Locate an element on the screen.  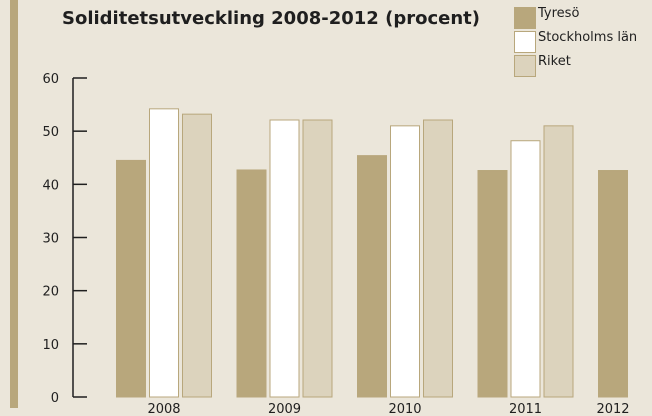
chart-title: Soliditetsutveckling 2008-2012 (procent) is located at coordinates (271, 18).